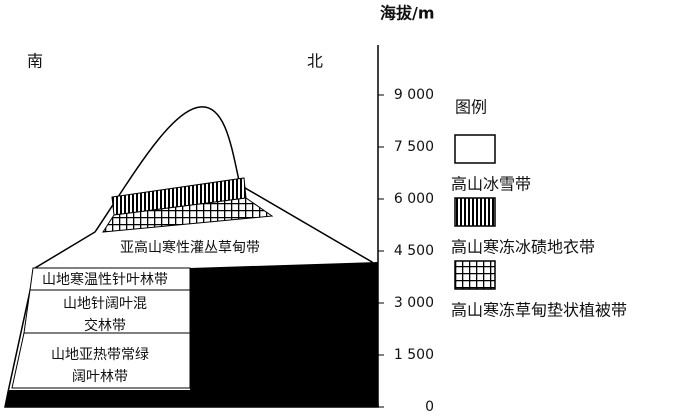  I want to click on legend-label: 高山寒冻草甸垫状植被带, so click(539, 310).